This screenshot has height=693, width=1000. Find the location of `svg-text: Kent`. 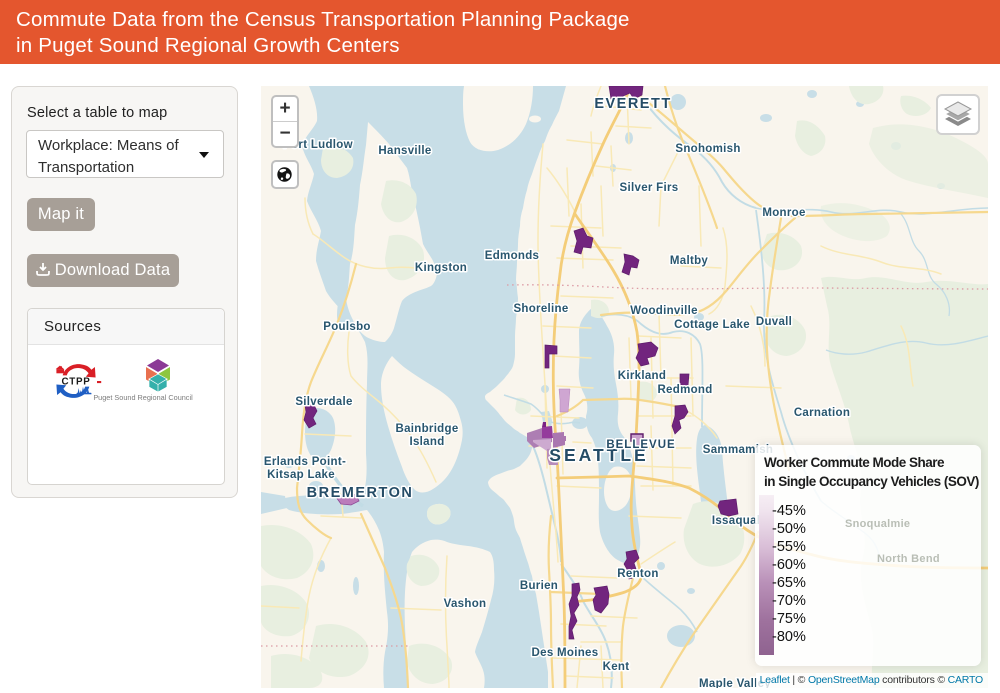

svg-text: Kent is located at coordinates (616, 667).